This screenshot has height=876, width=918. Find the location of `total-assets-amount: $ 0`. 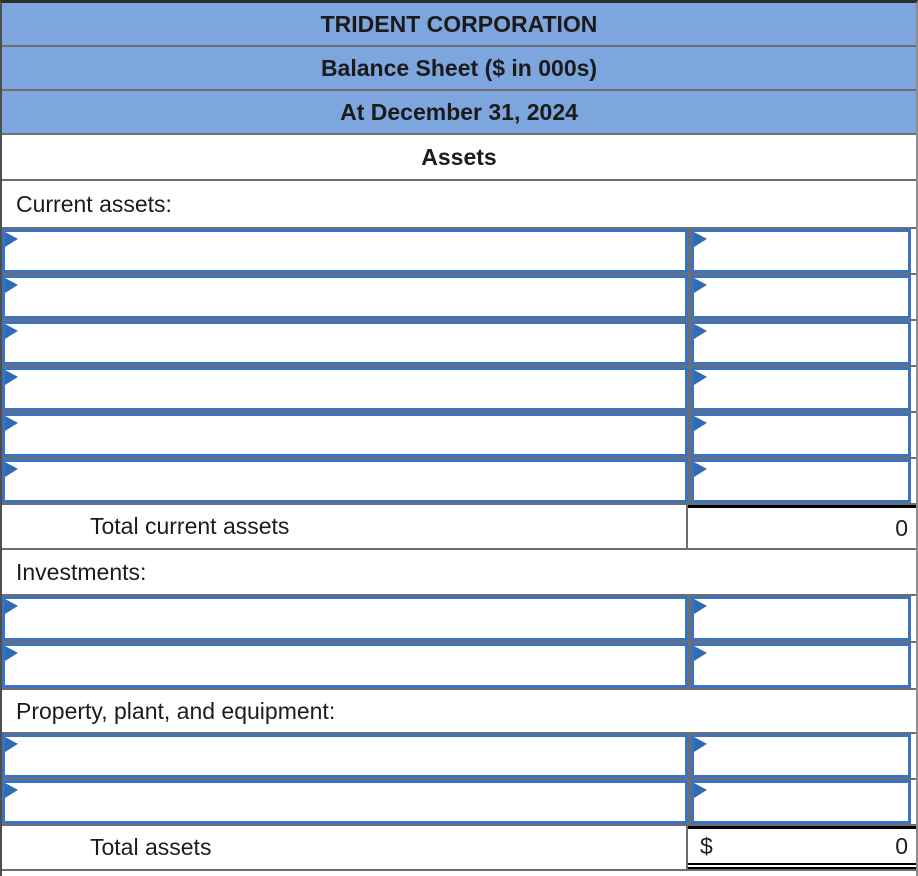

total-assets-amount: $ 0 is located at coordinates (802, 847).